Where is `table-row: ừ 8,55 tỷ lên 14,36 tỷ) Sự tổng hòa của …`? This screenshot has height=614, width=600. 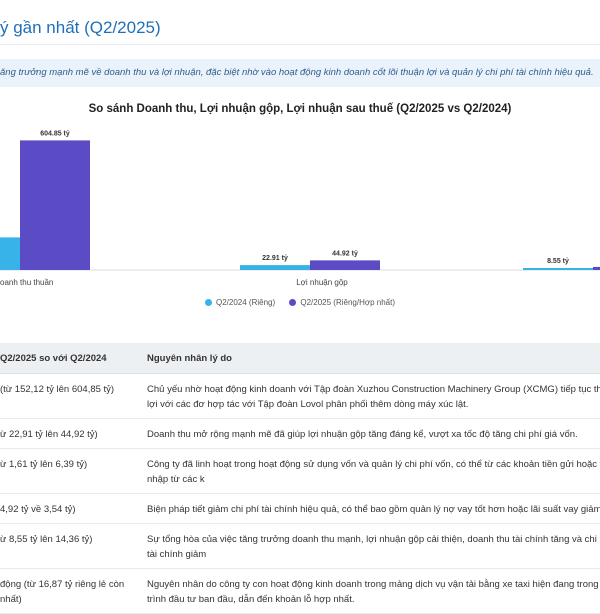 table-row: ừ 8,55 tỷ lên 14,36 tỷ) Sự tổng hòa của … is located at coordinates (300, 546).